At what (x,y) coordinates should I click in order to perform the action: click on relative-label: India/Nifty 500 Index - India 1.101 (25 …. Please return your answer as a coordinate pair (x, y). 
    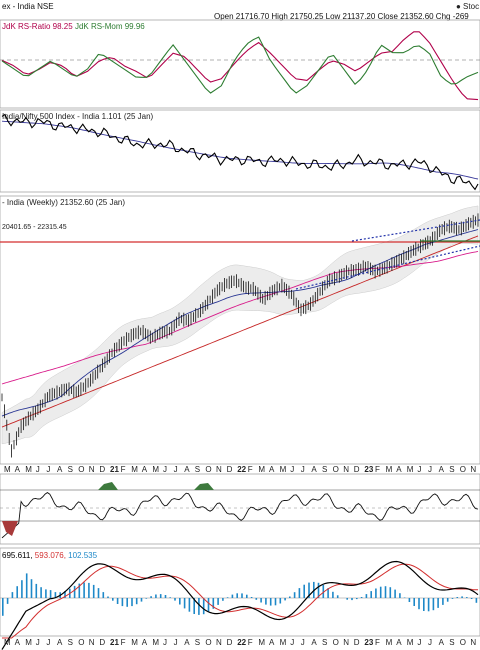
    Looking at the image, I should click on (78, 116).